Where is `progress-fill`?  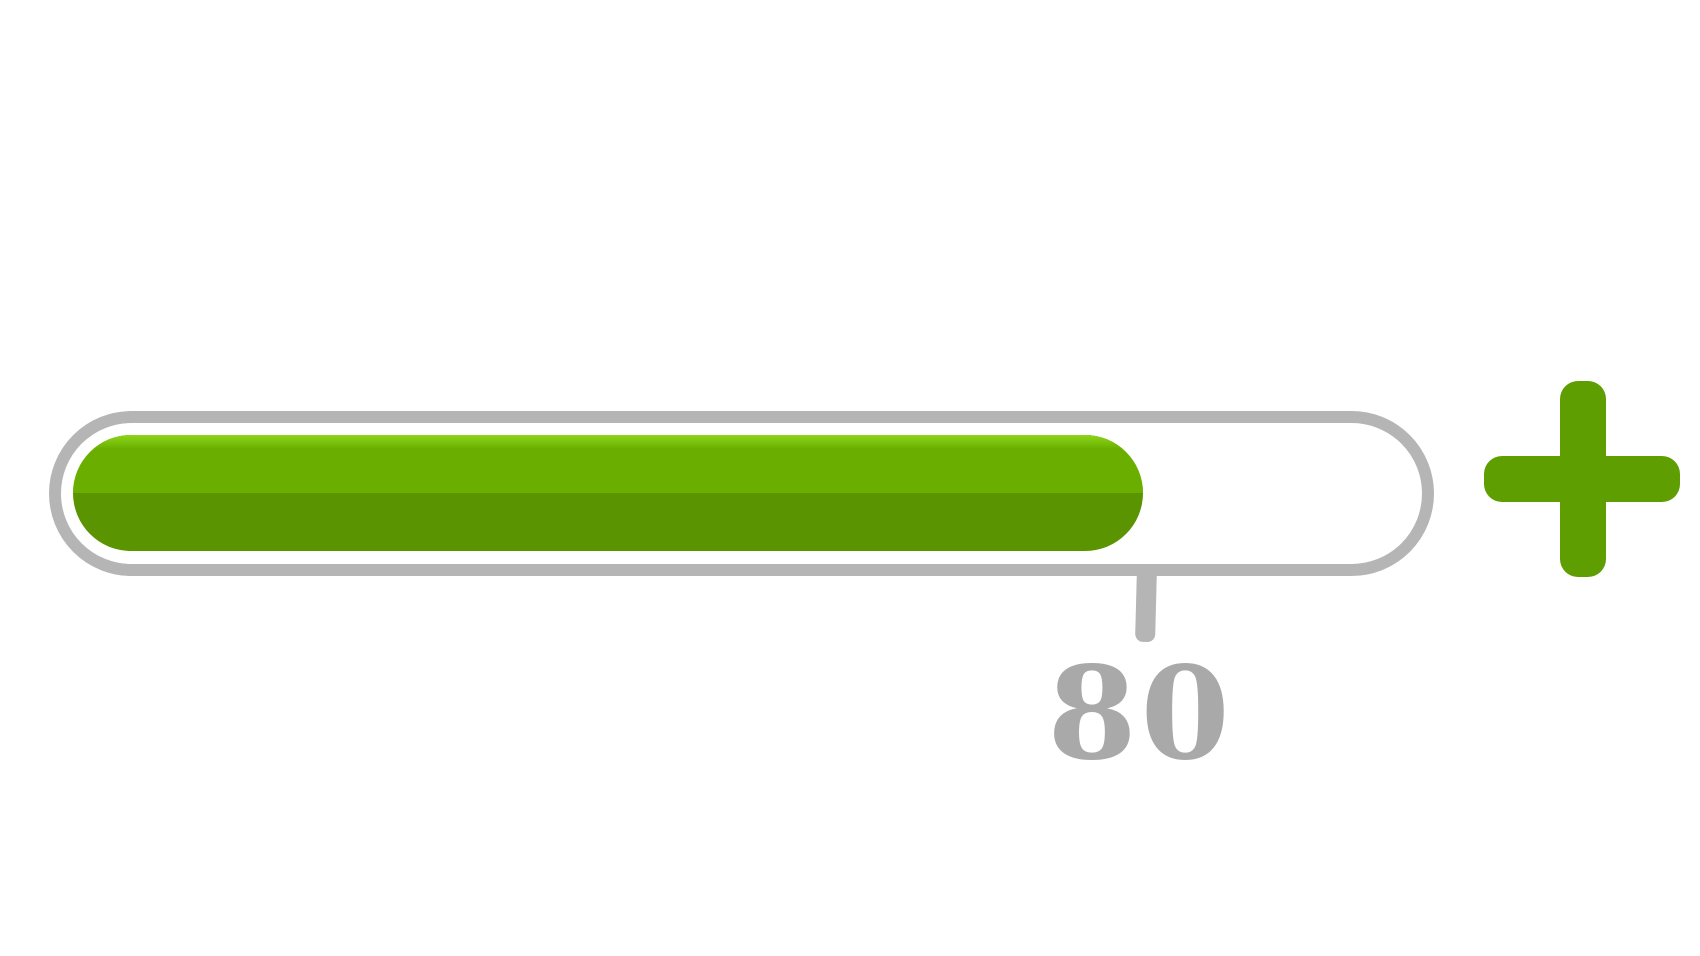
progress-fill is located at coordinates (608, 493).